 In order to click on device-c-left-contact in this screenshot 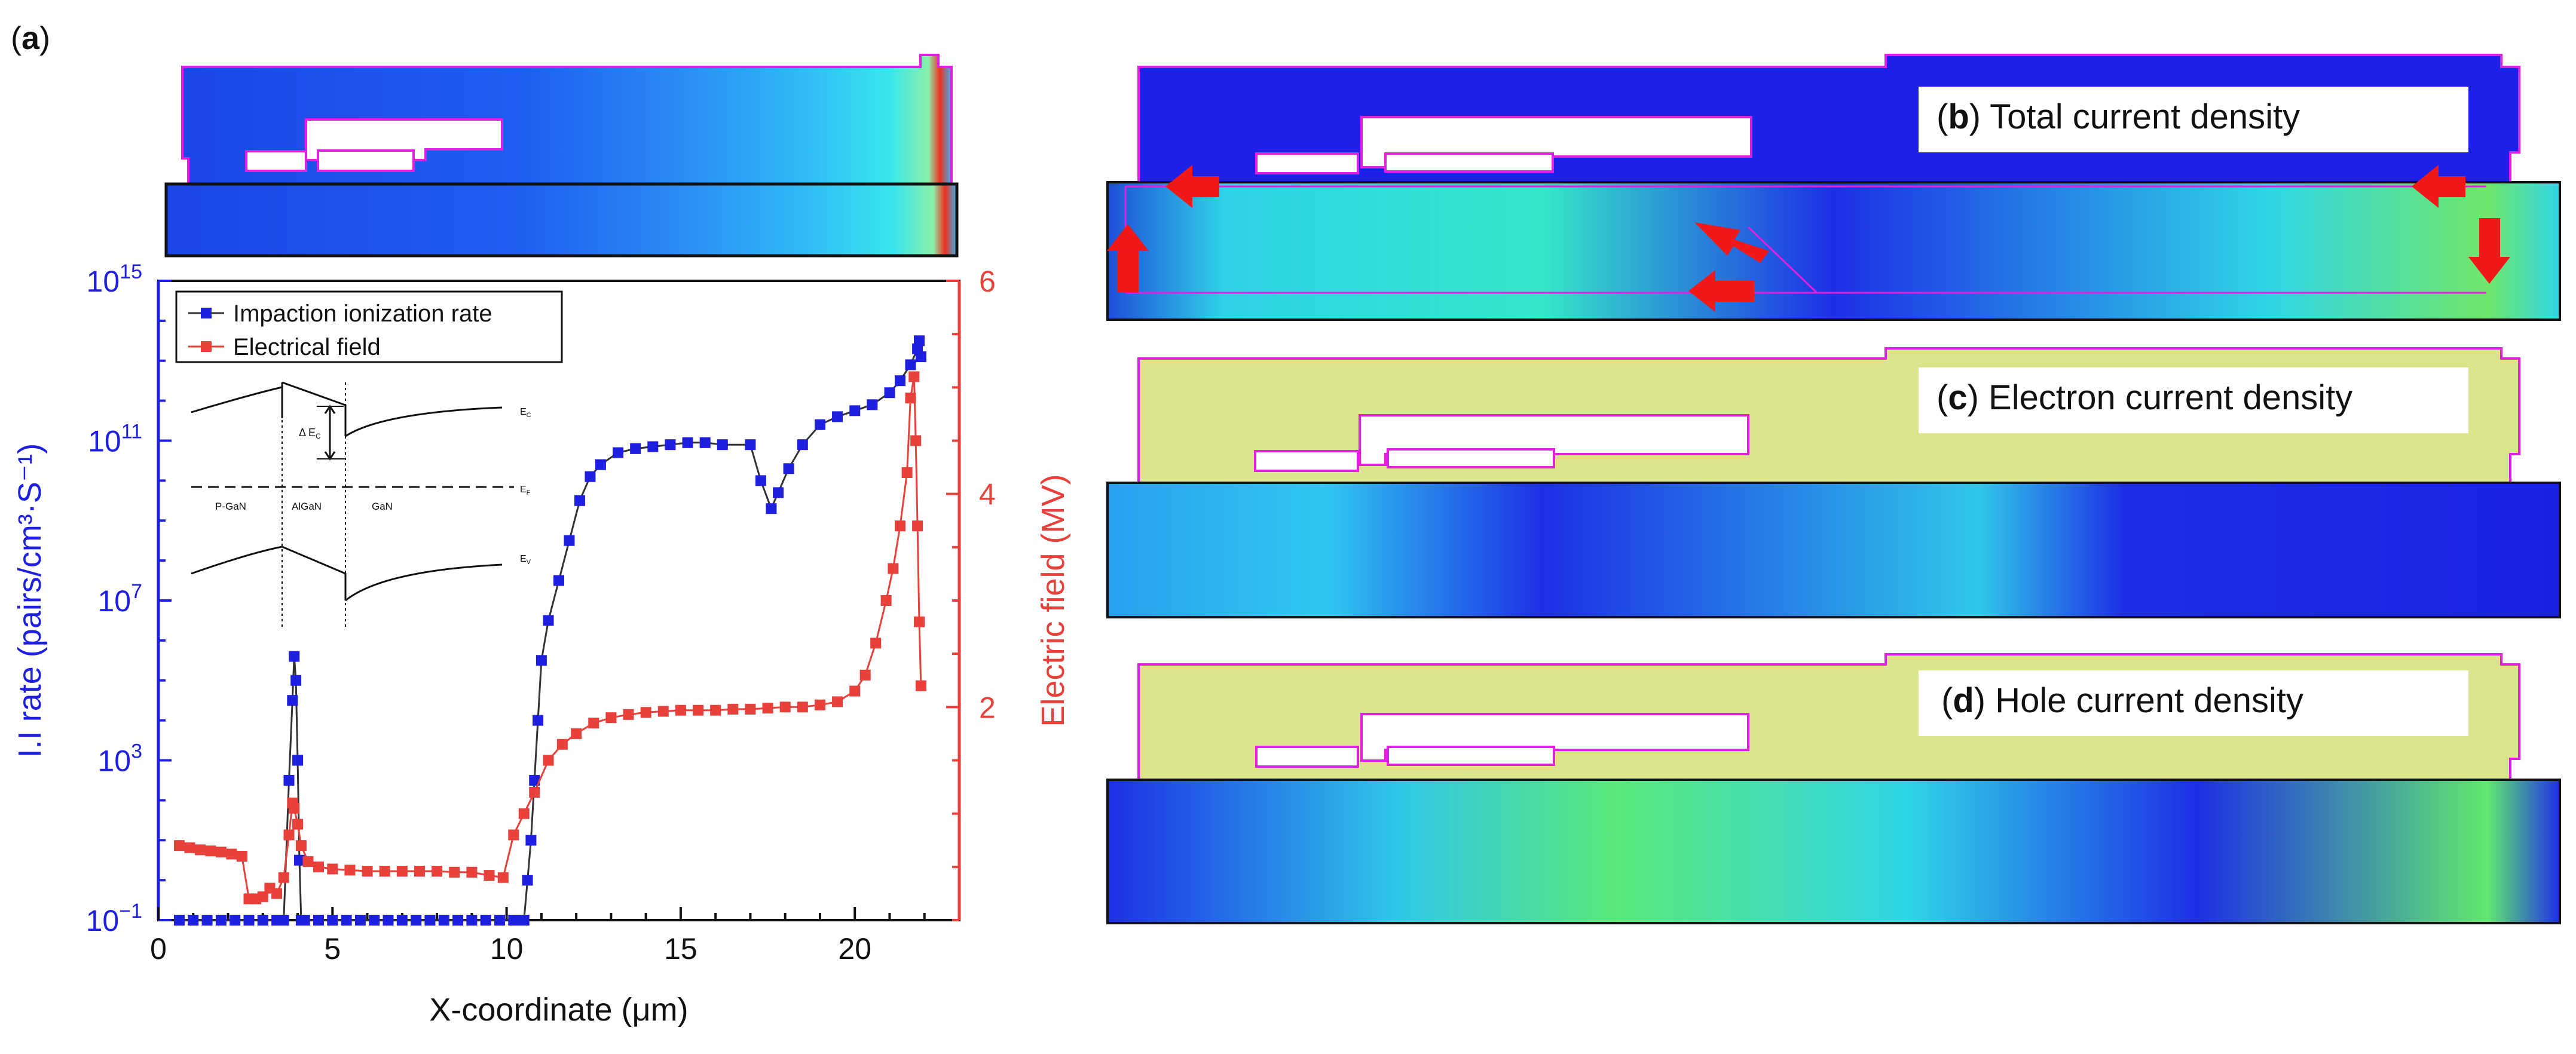, I will do `click(1306, 461)`.